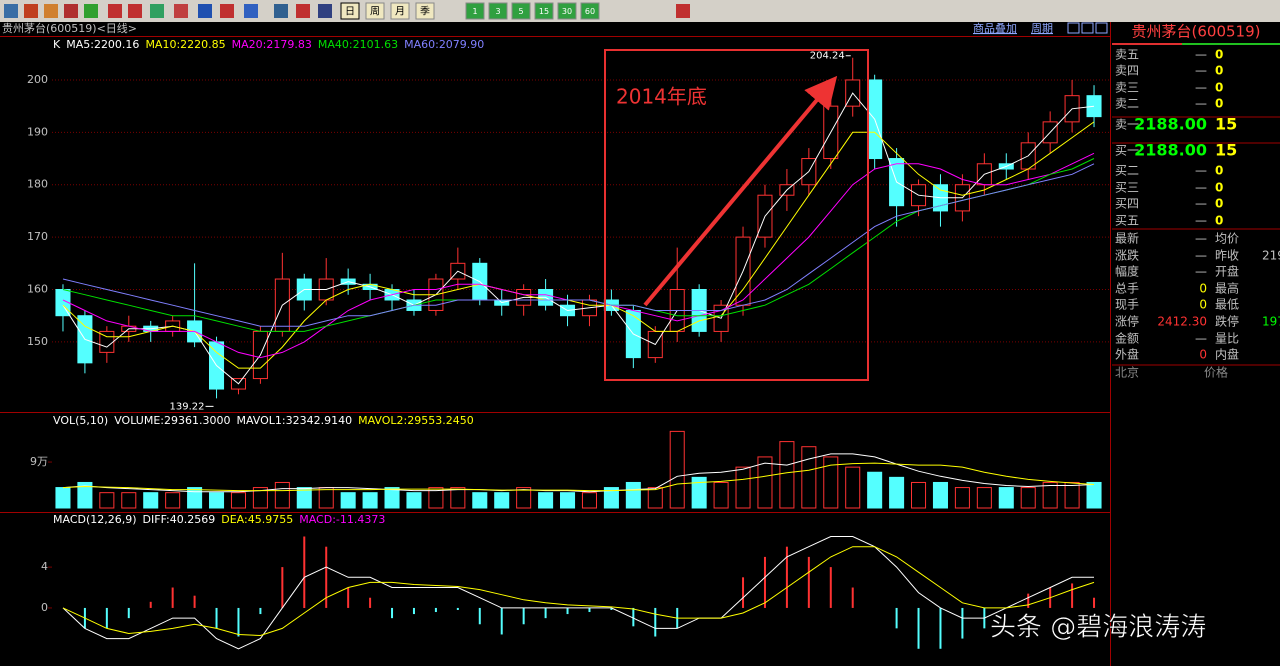 The image size is (1280, 666). Describe the element at coordinates (1127, 238) in the screenshot. I see `stat-label: 最新` at that location.